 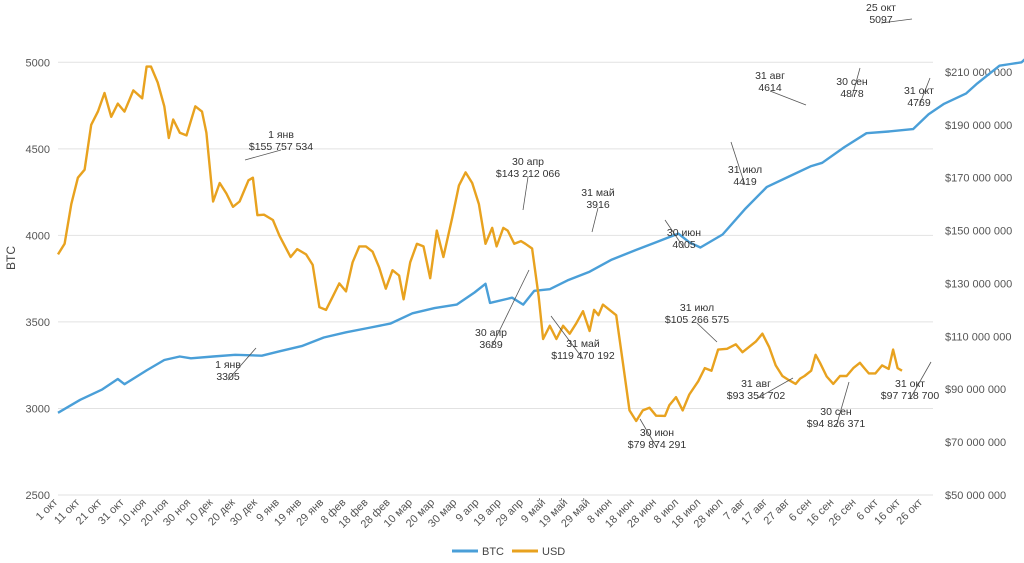 I want to click on annotation-value: $94 826 371, so click(x=836, y=424).